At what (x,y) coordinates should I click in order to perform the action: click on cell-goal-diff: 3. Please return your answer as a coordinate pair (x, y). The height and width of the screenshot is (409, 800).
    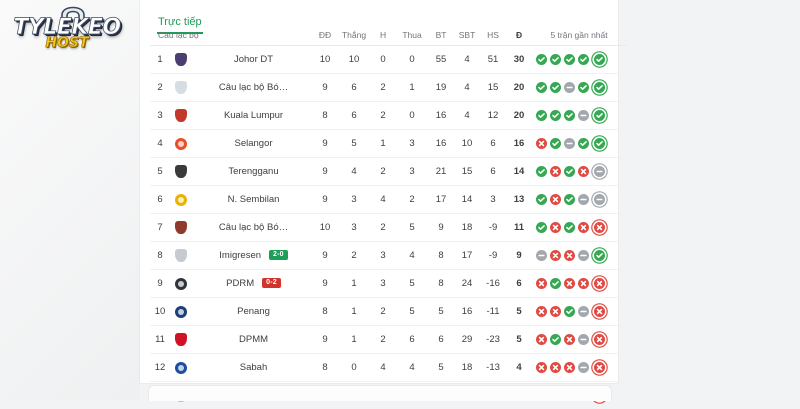
    Looking at the image, I should click on (493, 200).